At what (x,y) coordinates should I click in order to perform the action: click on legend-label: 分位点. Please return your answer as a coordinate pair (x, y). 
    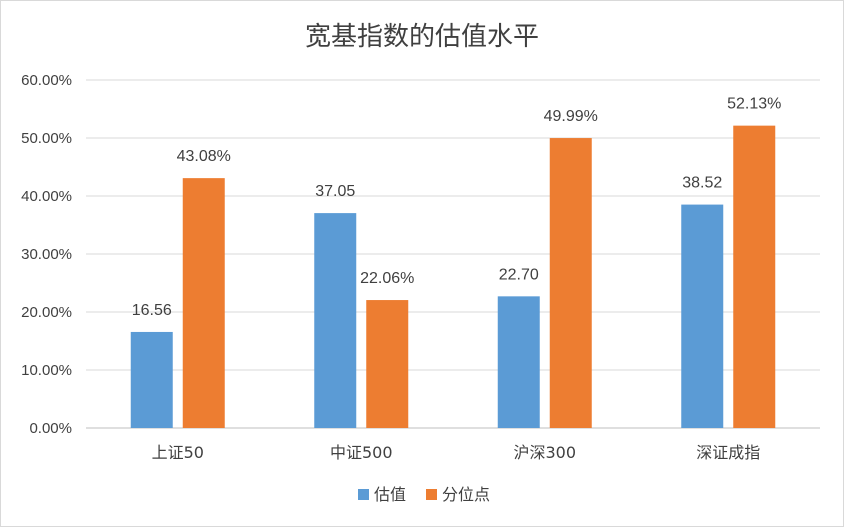
    Looking at the image, I should click on (466, 494).